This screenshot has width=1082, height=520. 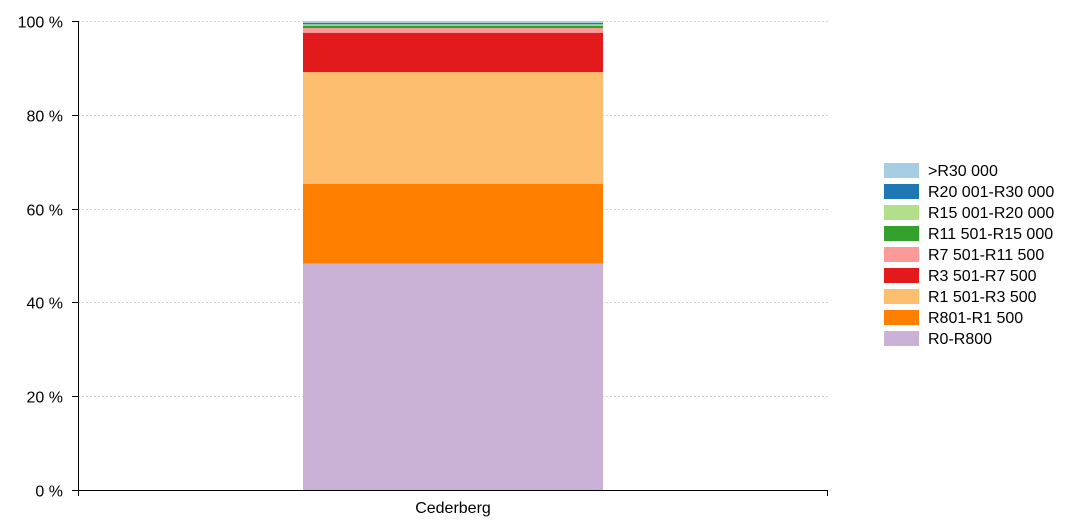 What do you see at coordinates (45, 211) in the screenshot?
I see `y-tick-label: 60 %` at bounding box center [45, 211].